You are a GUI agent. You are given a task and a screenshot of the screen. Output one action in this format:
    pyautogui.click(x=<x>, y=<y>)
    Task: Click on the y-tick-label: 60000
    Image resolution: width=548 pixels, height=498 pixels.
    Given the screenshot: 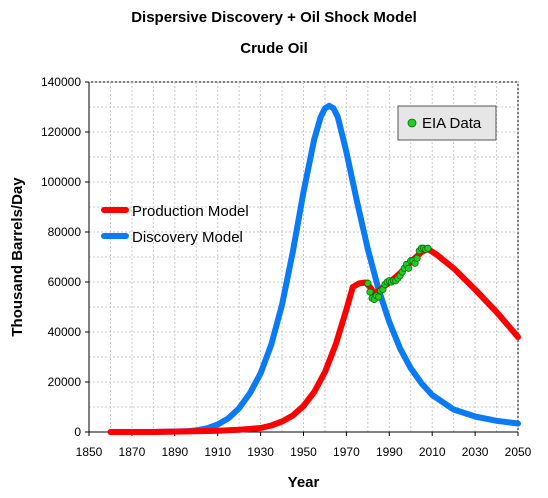 What is the action you would take?
    pyautogui.click(x=65, y=282)
    